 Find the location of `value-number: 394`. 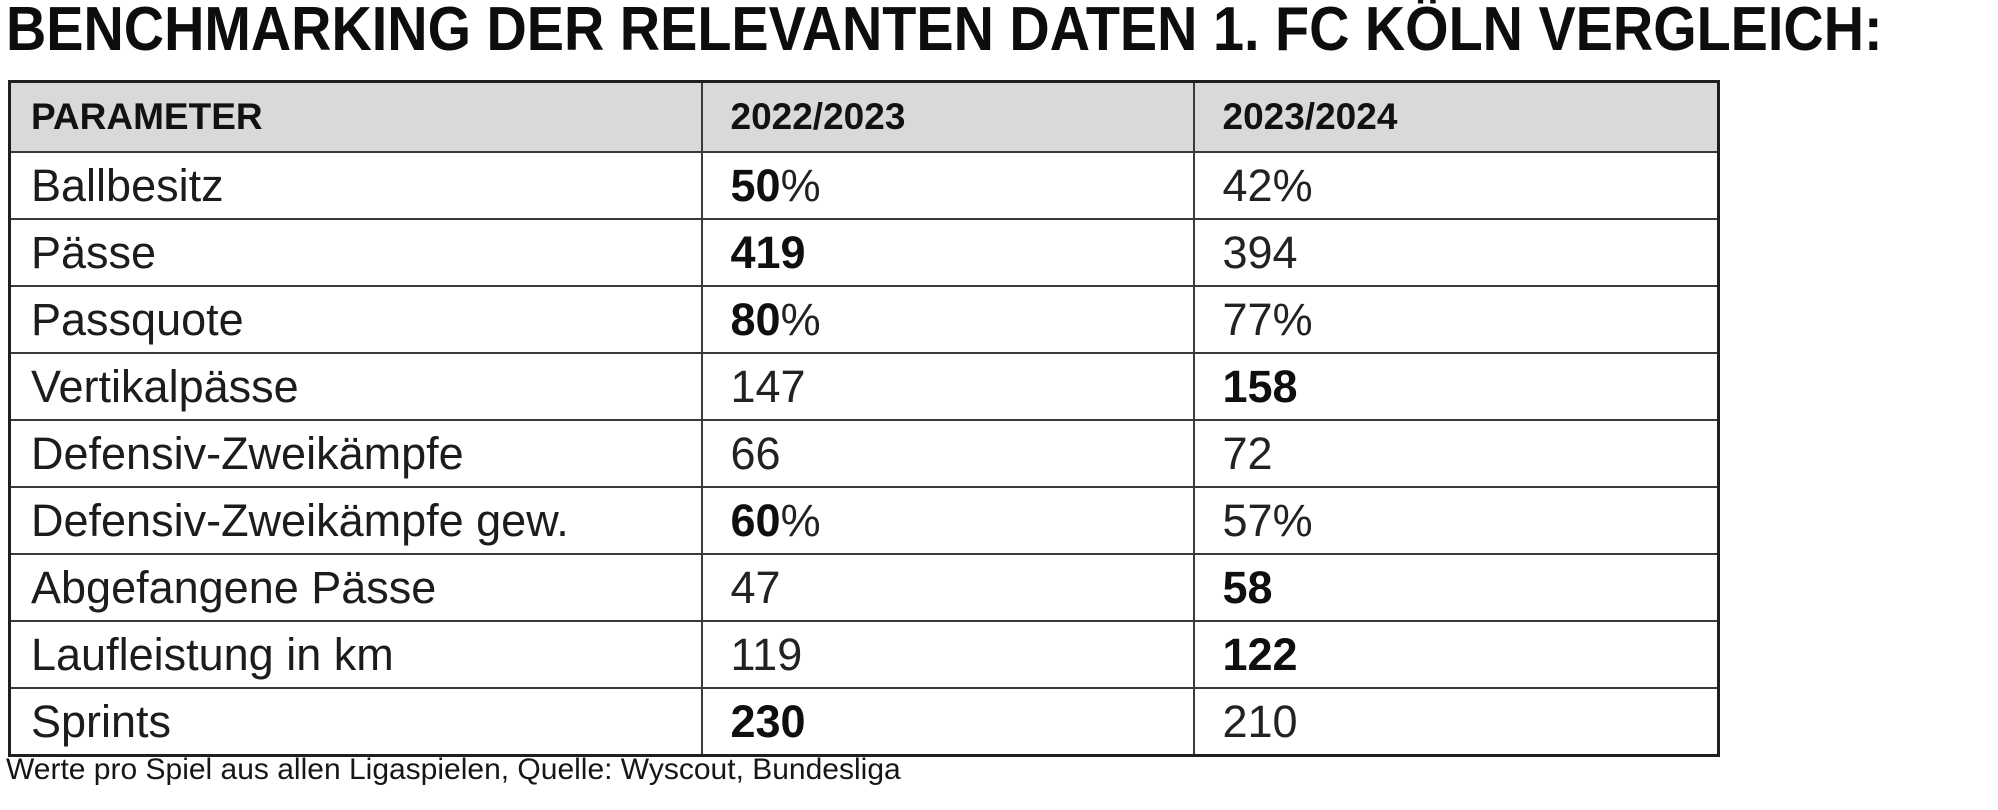

value-number: 394 is located at coordinates (1260, 252).